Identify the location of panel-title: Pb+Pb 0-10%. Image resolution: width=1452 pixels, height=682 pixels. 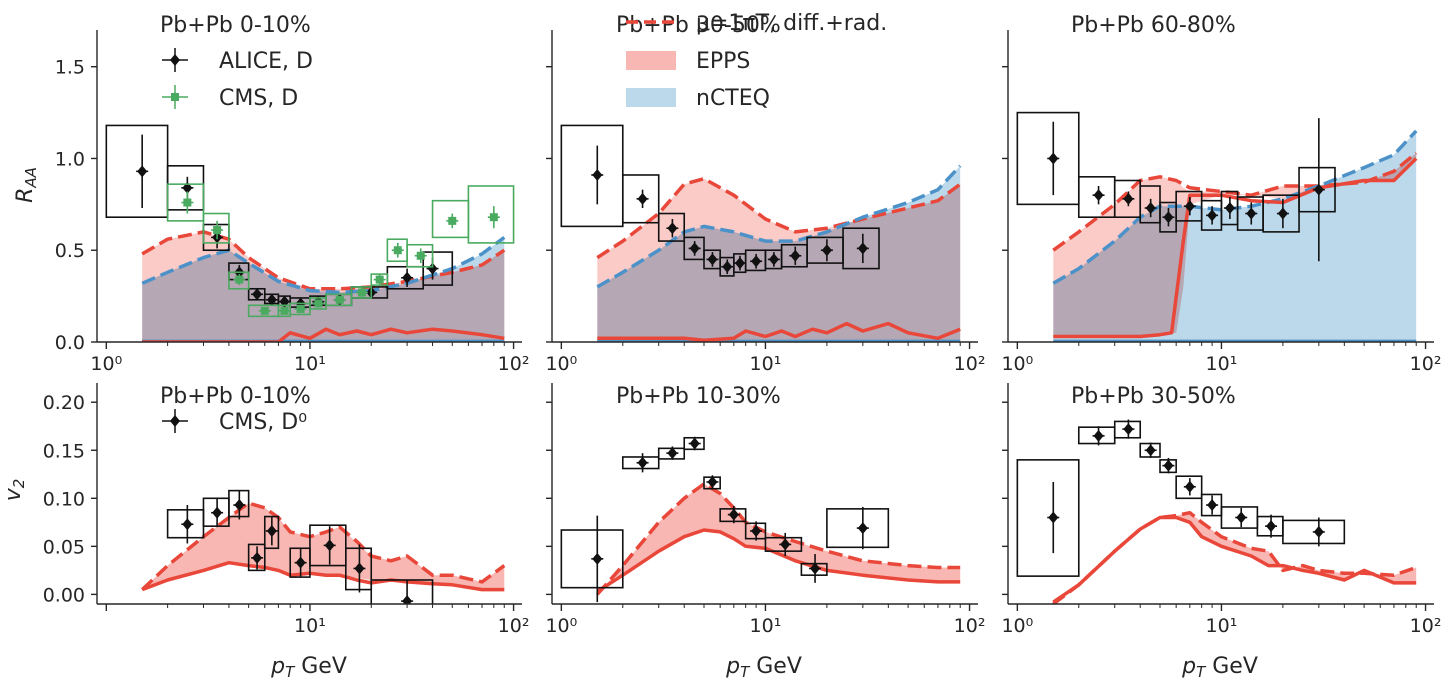
(235, 396).